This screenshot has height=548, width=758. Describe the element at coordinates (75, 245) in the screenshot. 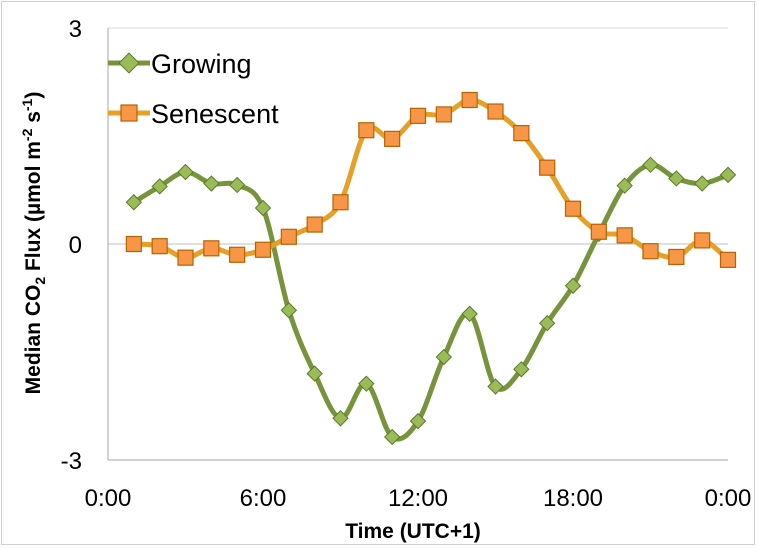

I see `y-tick-label-1: 0` at that location.